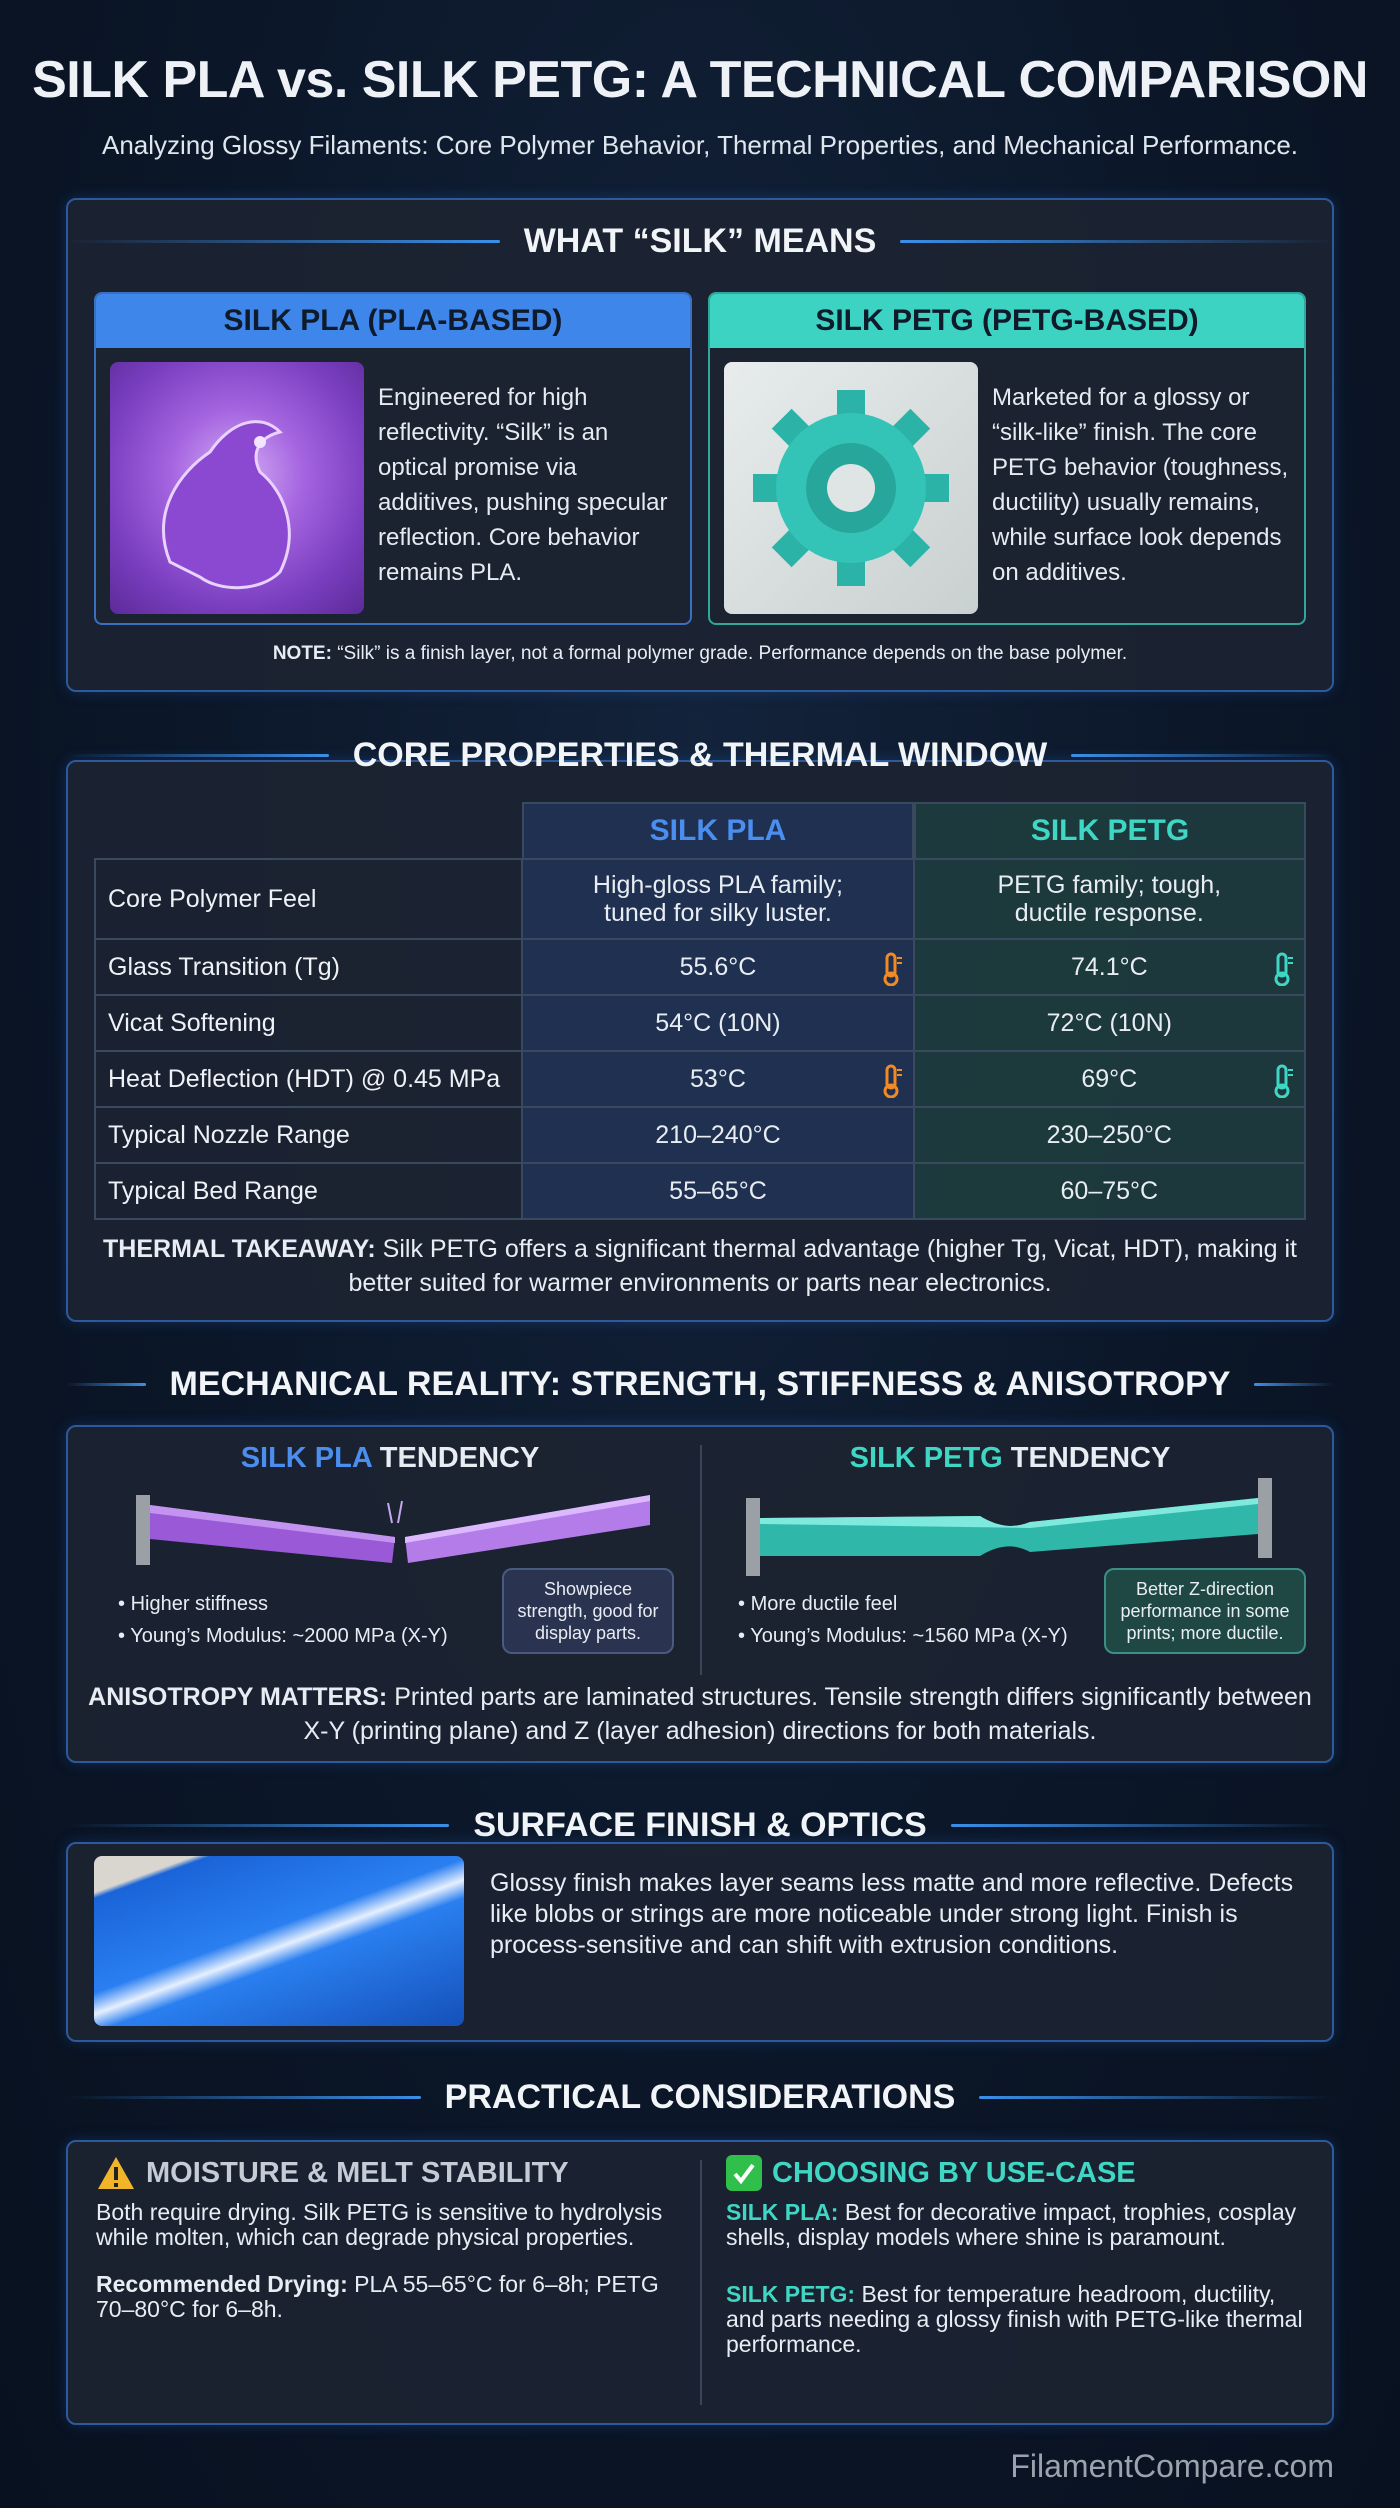  I want to click on drying-label: Recommended Drying:, so click(222, 2284).